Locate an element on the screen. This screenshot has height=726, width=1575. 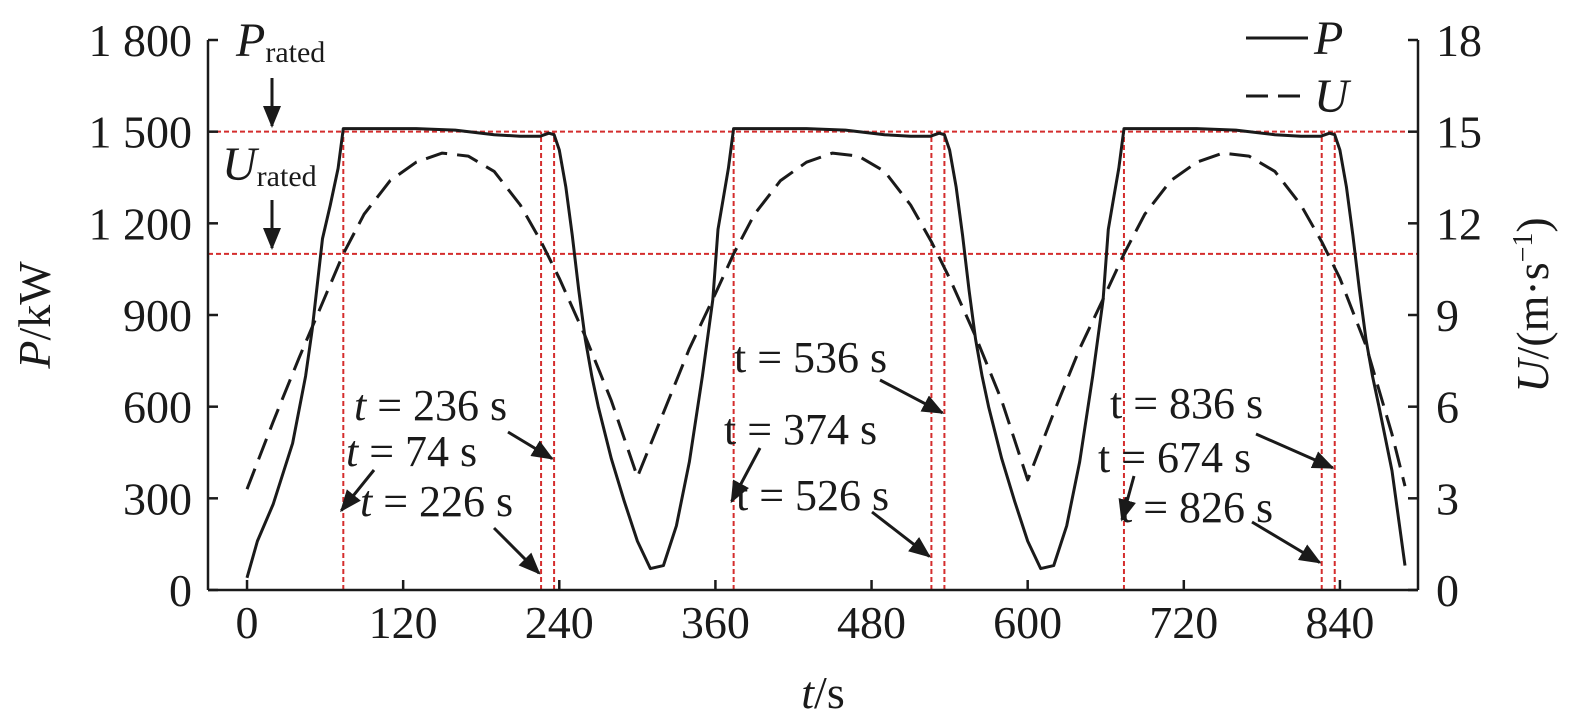
legend-label-u: U is located at coordinates (1333, 96).